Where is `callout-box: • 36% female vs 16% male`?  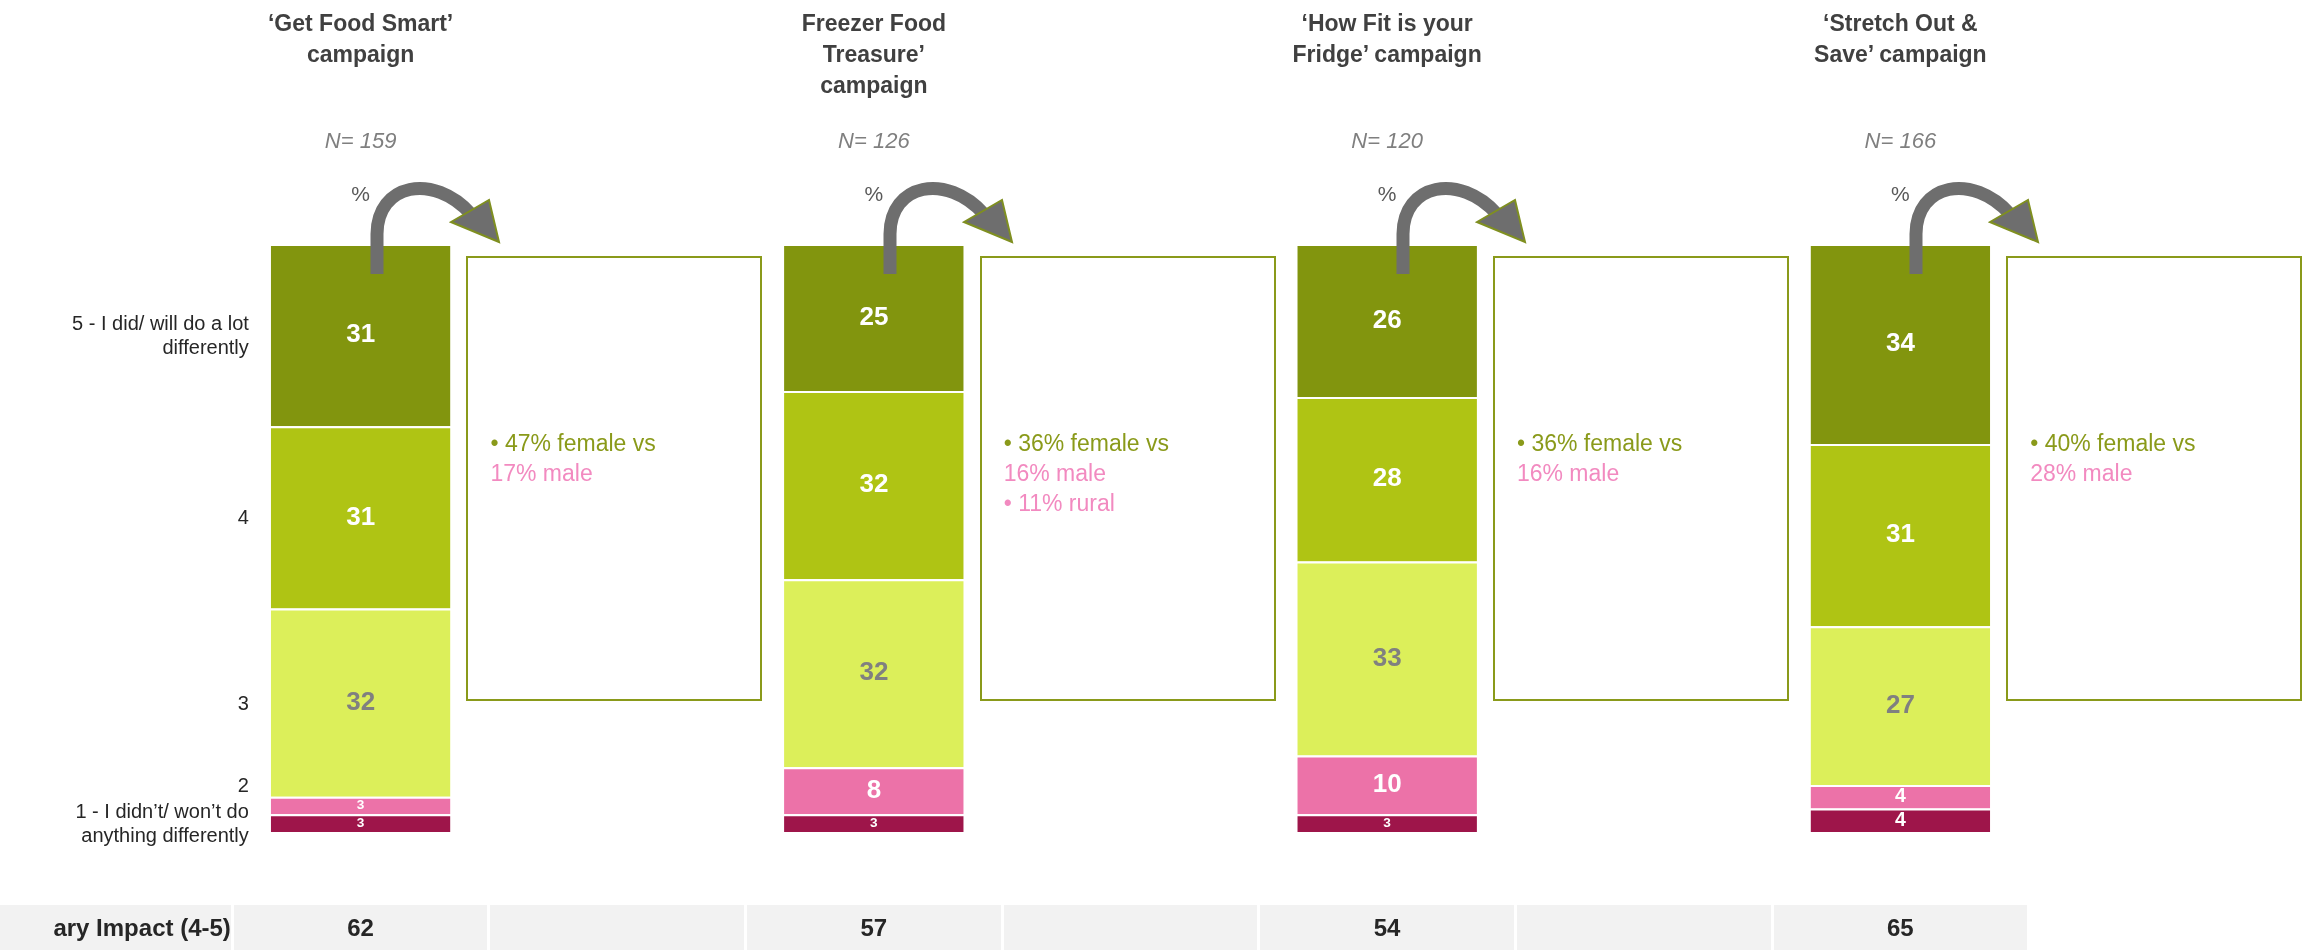 callout-box: • 36% female vs 16% male is located at coordinates (1640, 478).